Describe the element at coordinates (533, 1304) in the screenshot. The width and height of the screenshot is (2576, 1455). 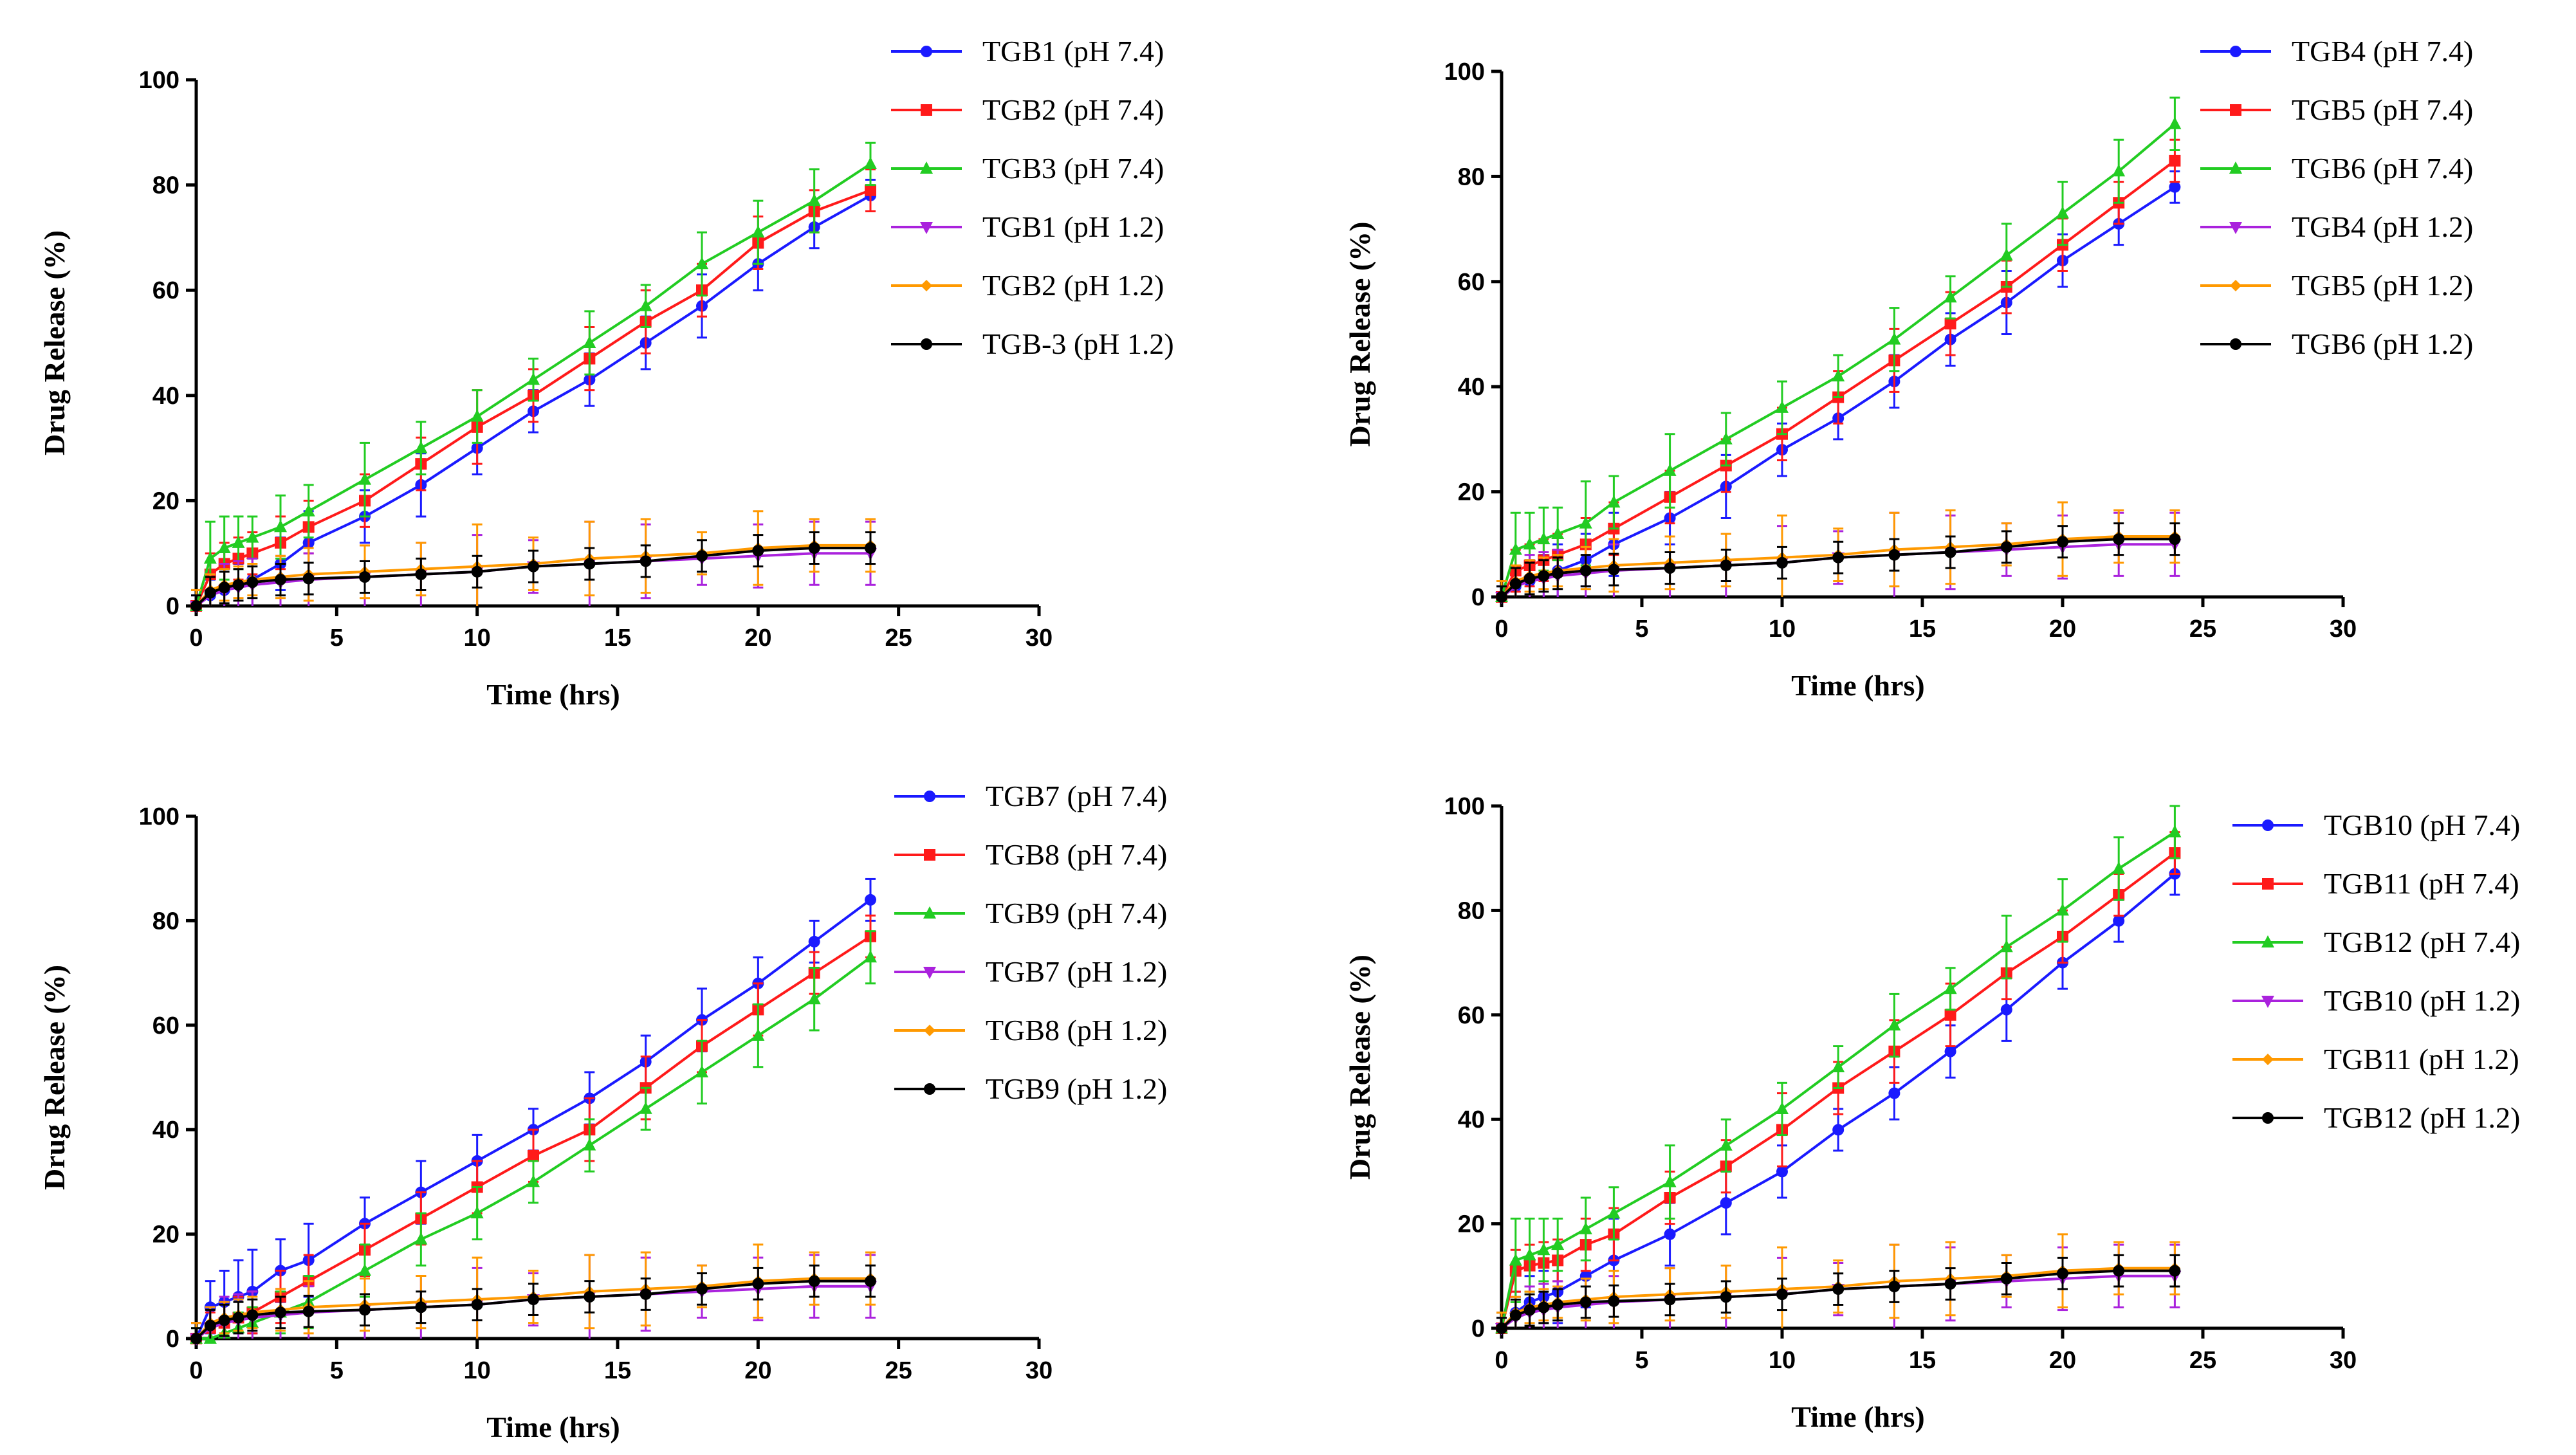
I see `series-tgb9-ph-1-2-` at that location.